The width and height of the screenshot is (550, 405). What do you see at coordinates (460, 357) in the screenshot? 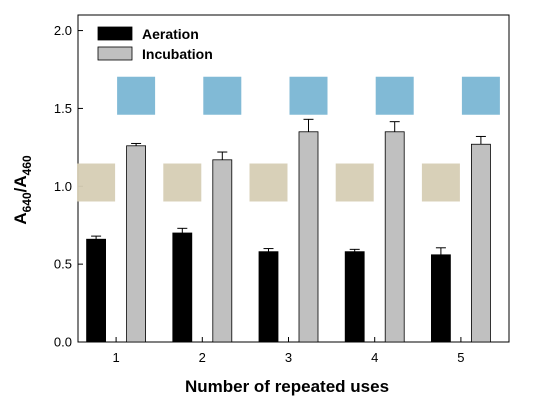
I see `x-tick-label: 5` at bounding box center [460, 357].